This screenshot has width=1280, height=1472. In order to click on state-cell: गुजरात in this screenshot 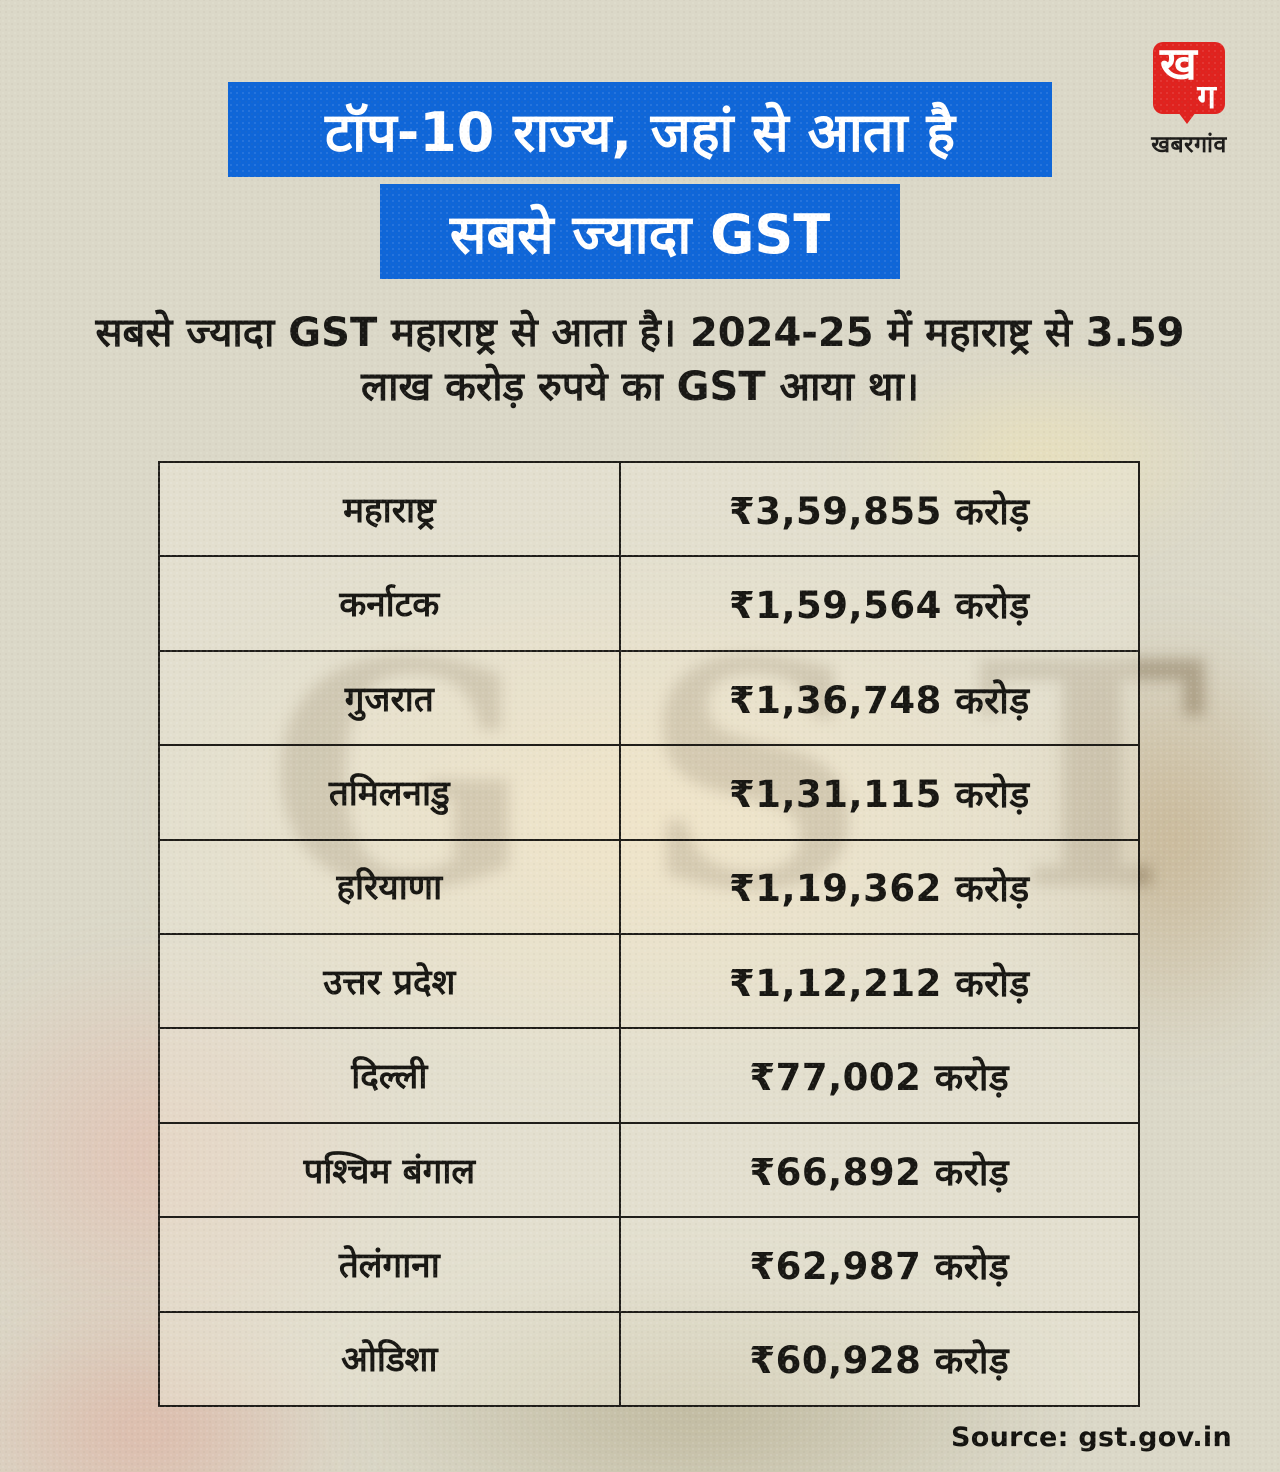, I will do `click(390, 698)`.